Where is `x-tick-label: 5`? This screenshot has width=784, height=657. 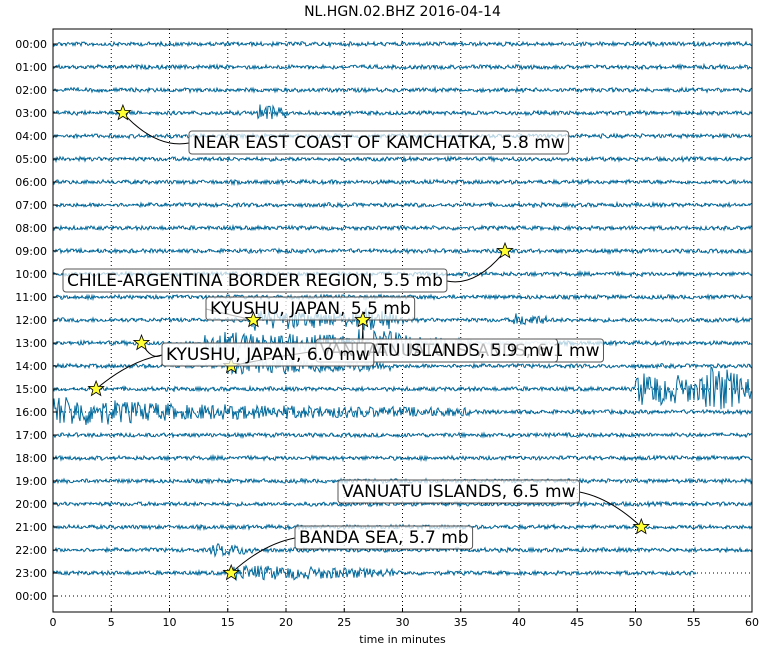 x-tick-label: 5 is located at coordinates (111, 622).